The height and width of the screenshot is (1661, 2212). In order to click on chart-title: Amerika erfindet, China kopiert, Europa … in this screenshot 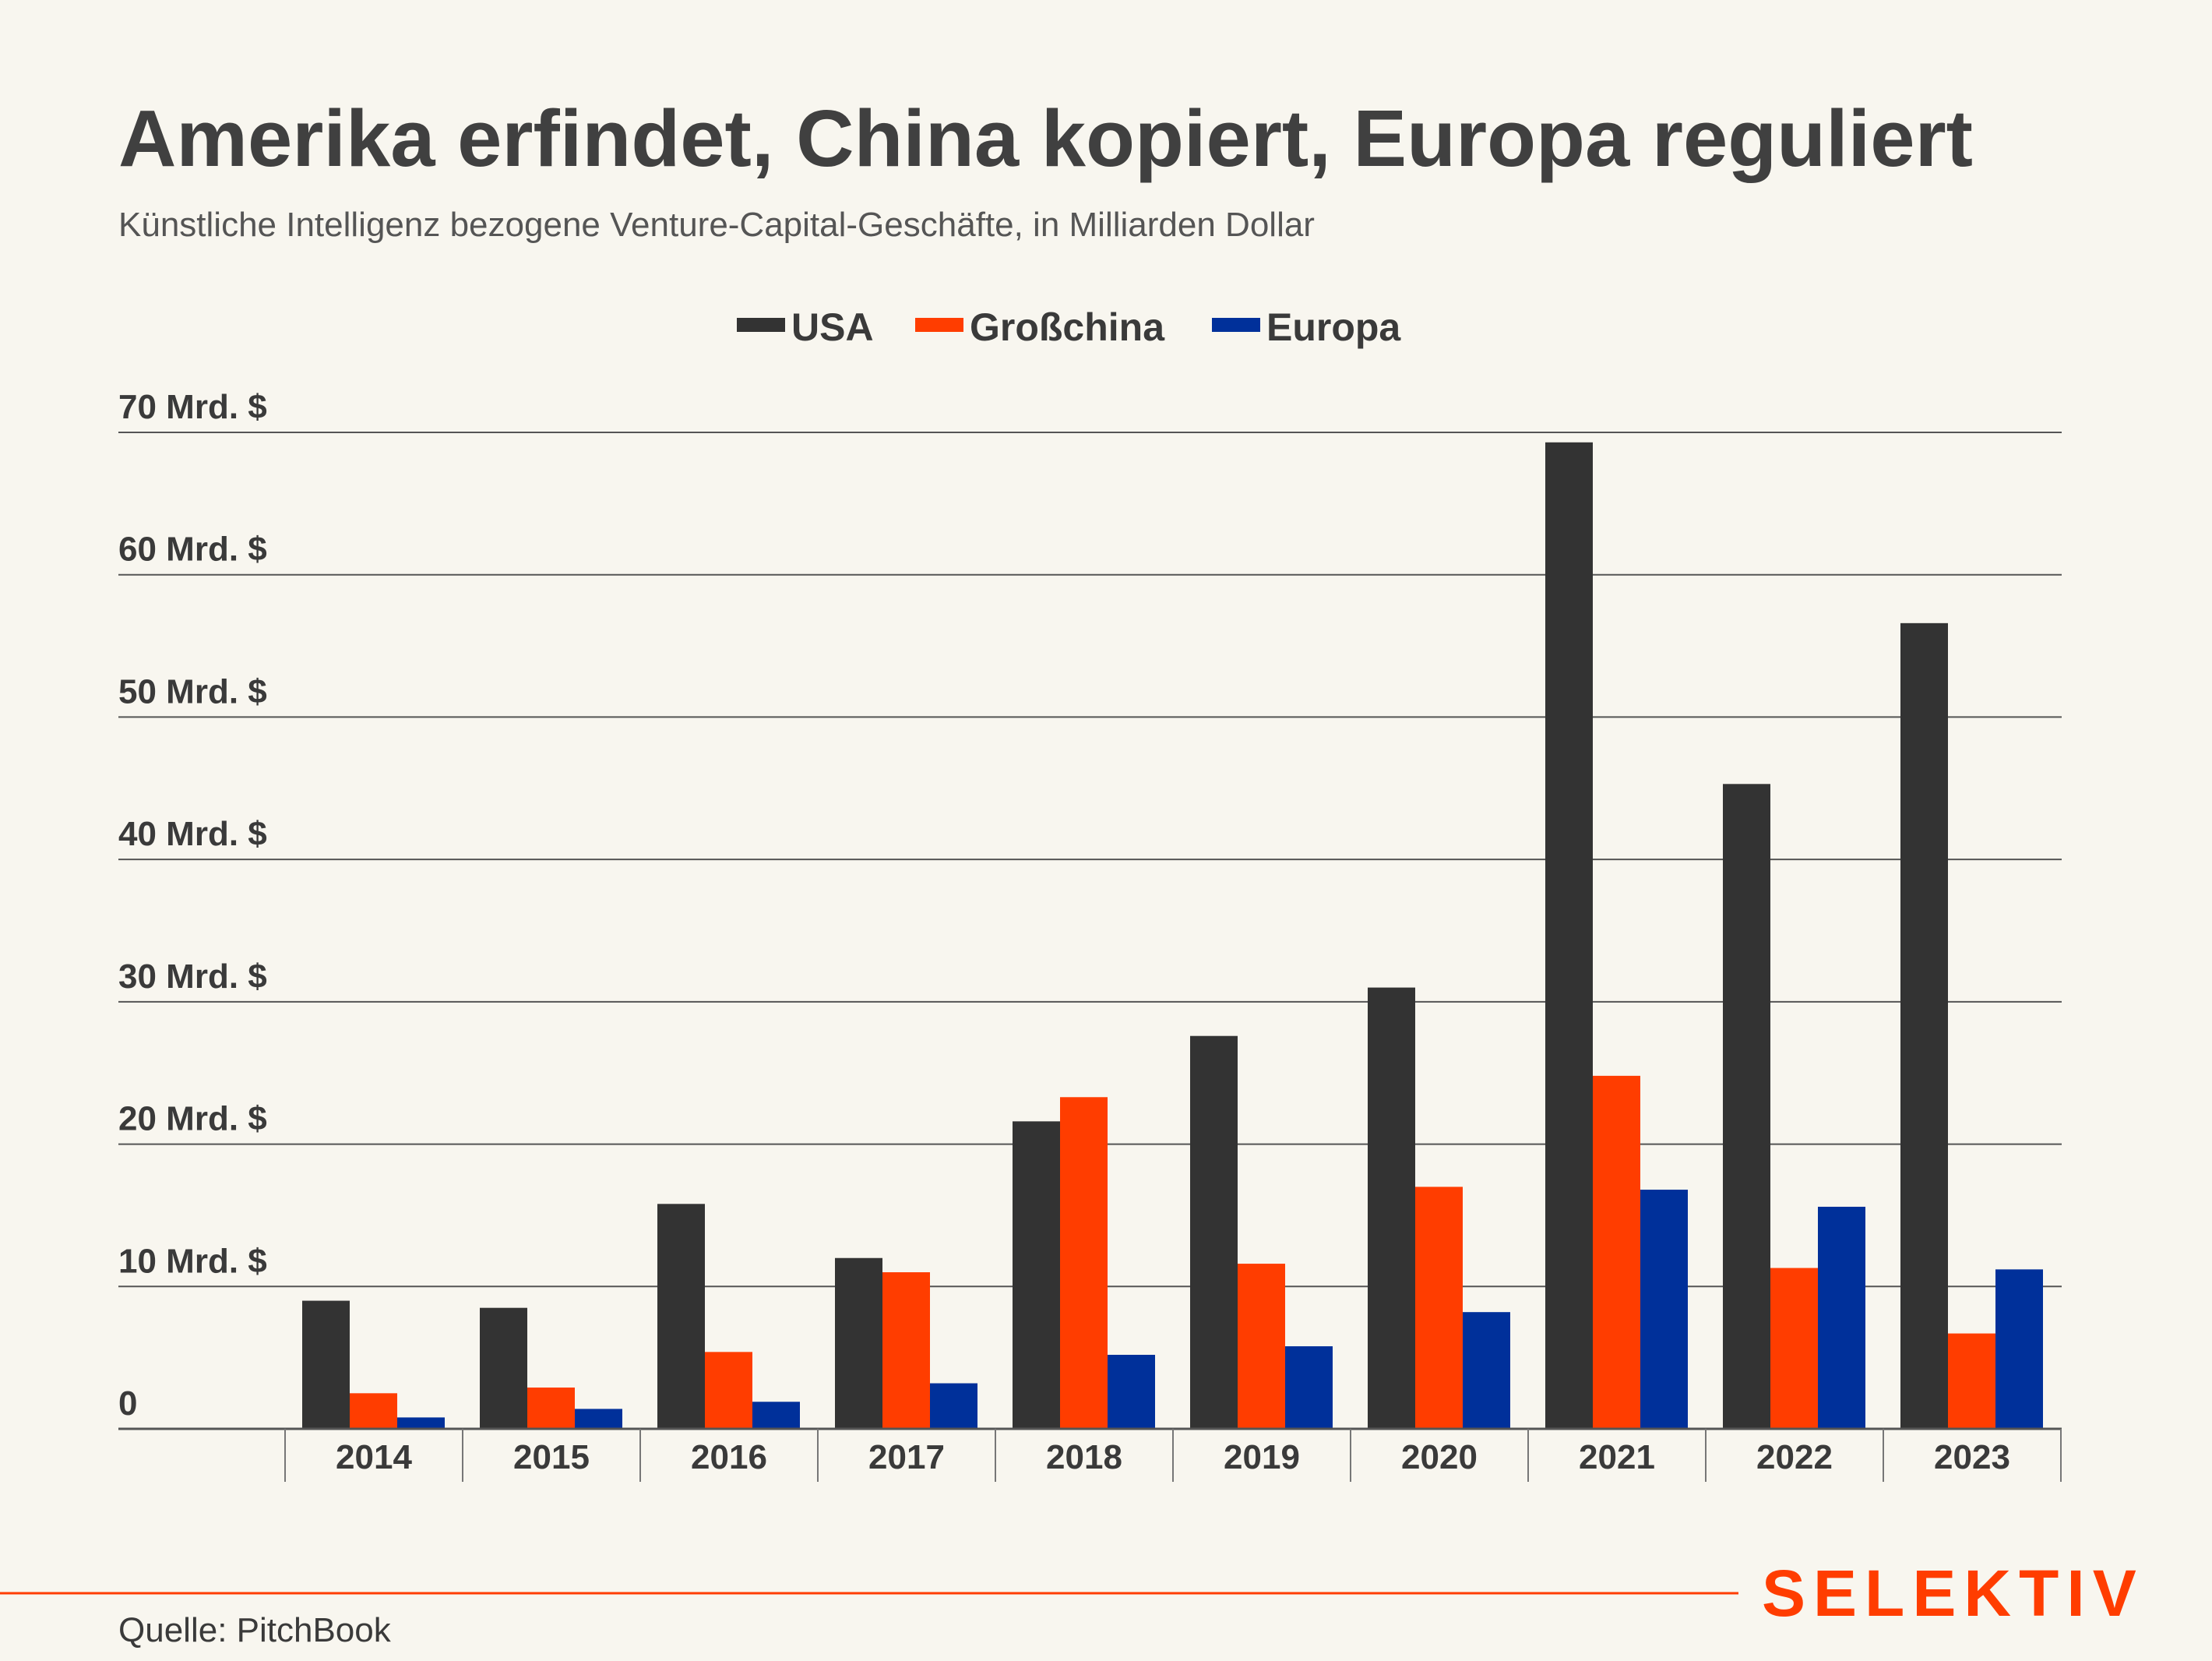, I will do `click(1045, 138)`.